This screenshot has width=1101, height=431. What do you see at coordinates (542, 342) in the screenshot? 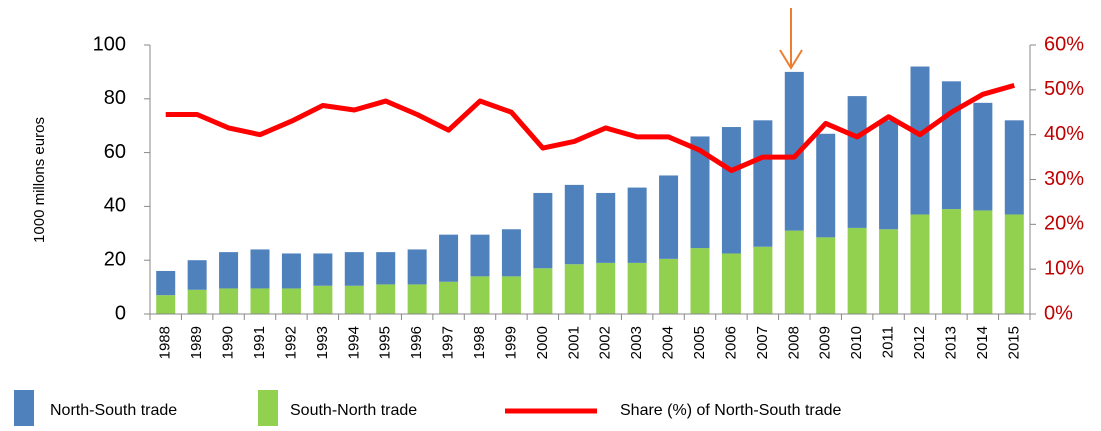
I see `x-tick-label: 2000` at bounding box center [542, 342].